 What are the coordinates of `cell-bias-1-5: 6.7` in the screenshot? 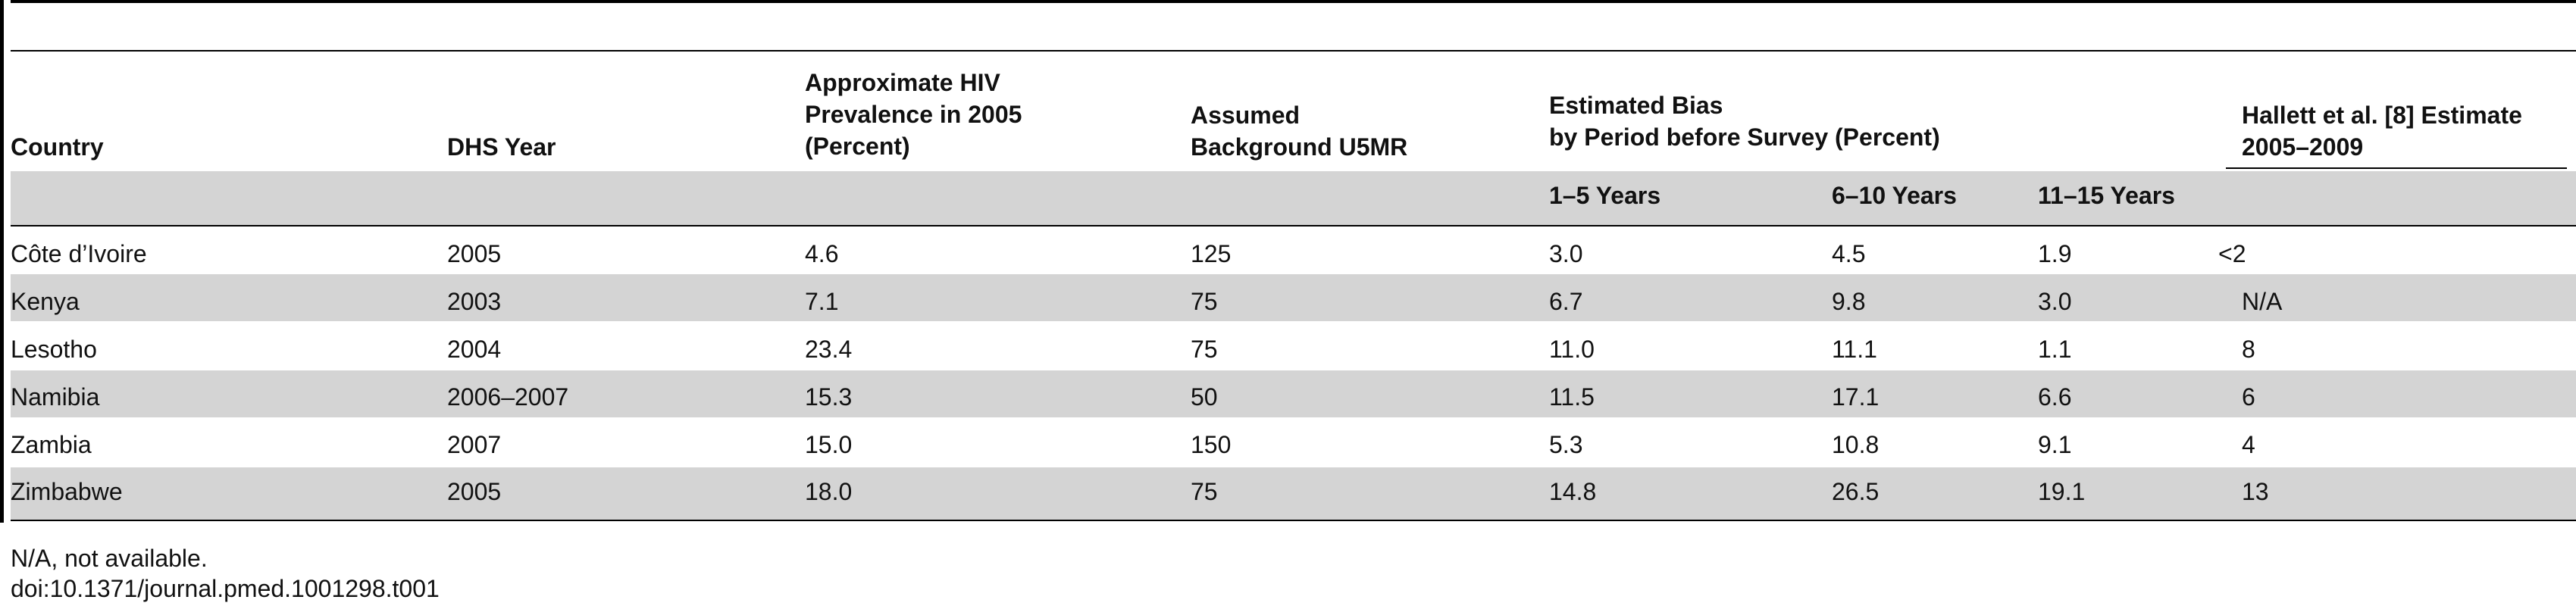 It's located at (1566, 301).